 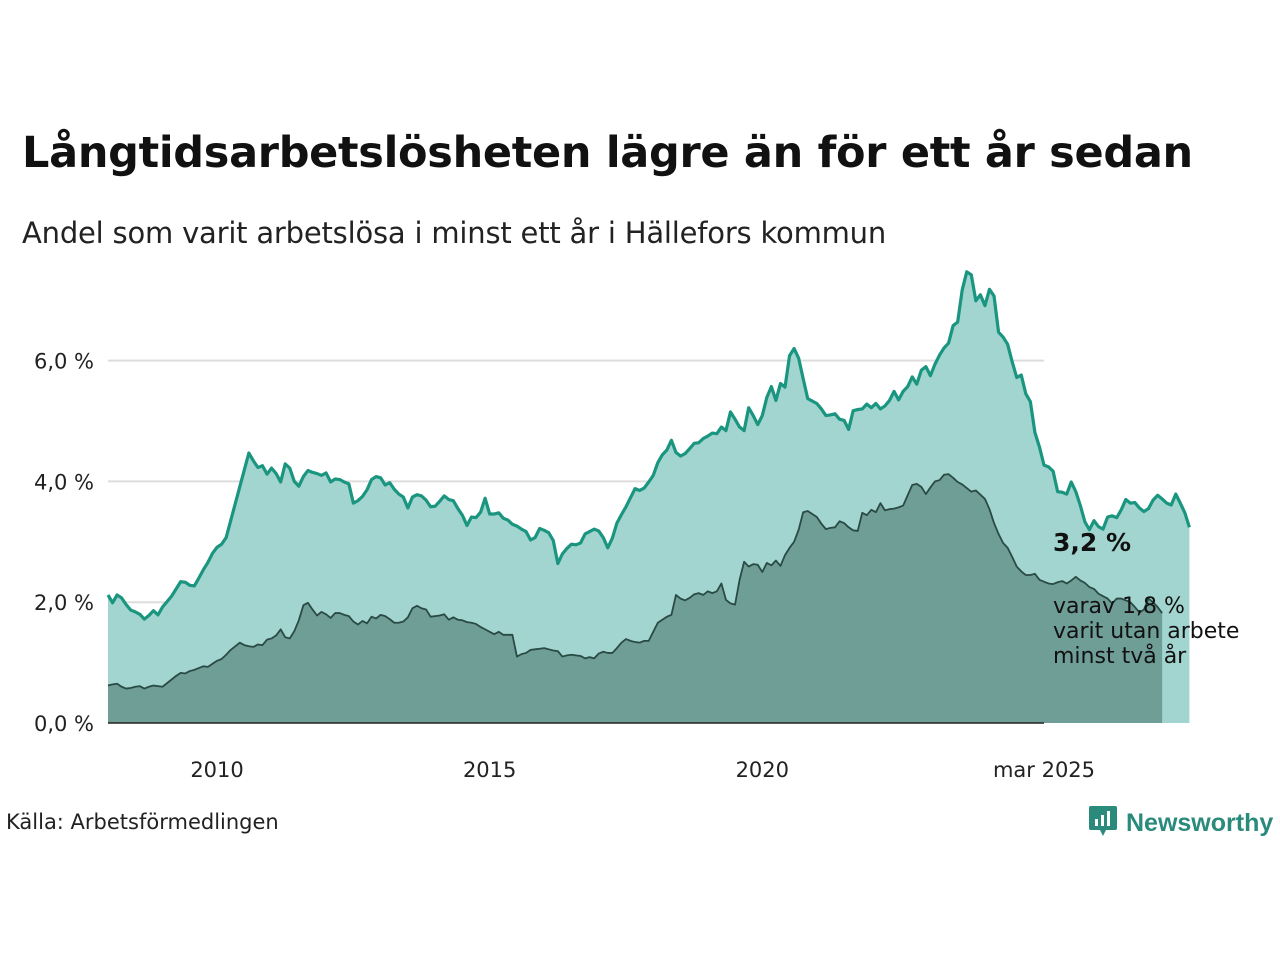 I want to click on end-label-secondary: varav 1,8 %, so click(x=1119, y=606).